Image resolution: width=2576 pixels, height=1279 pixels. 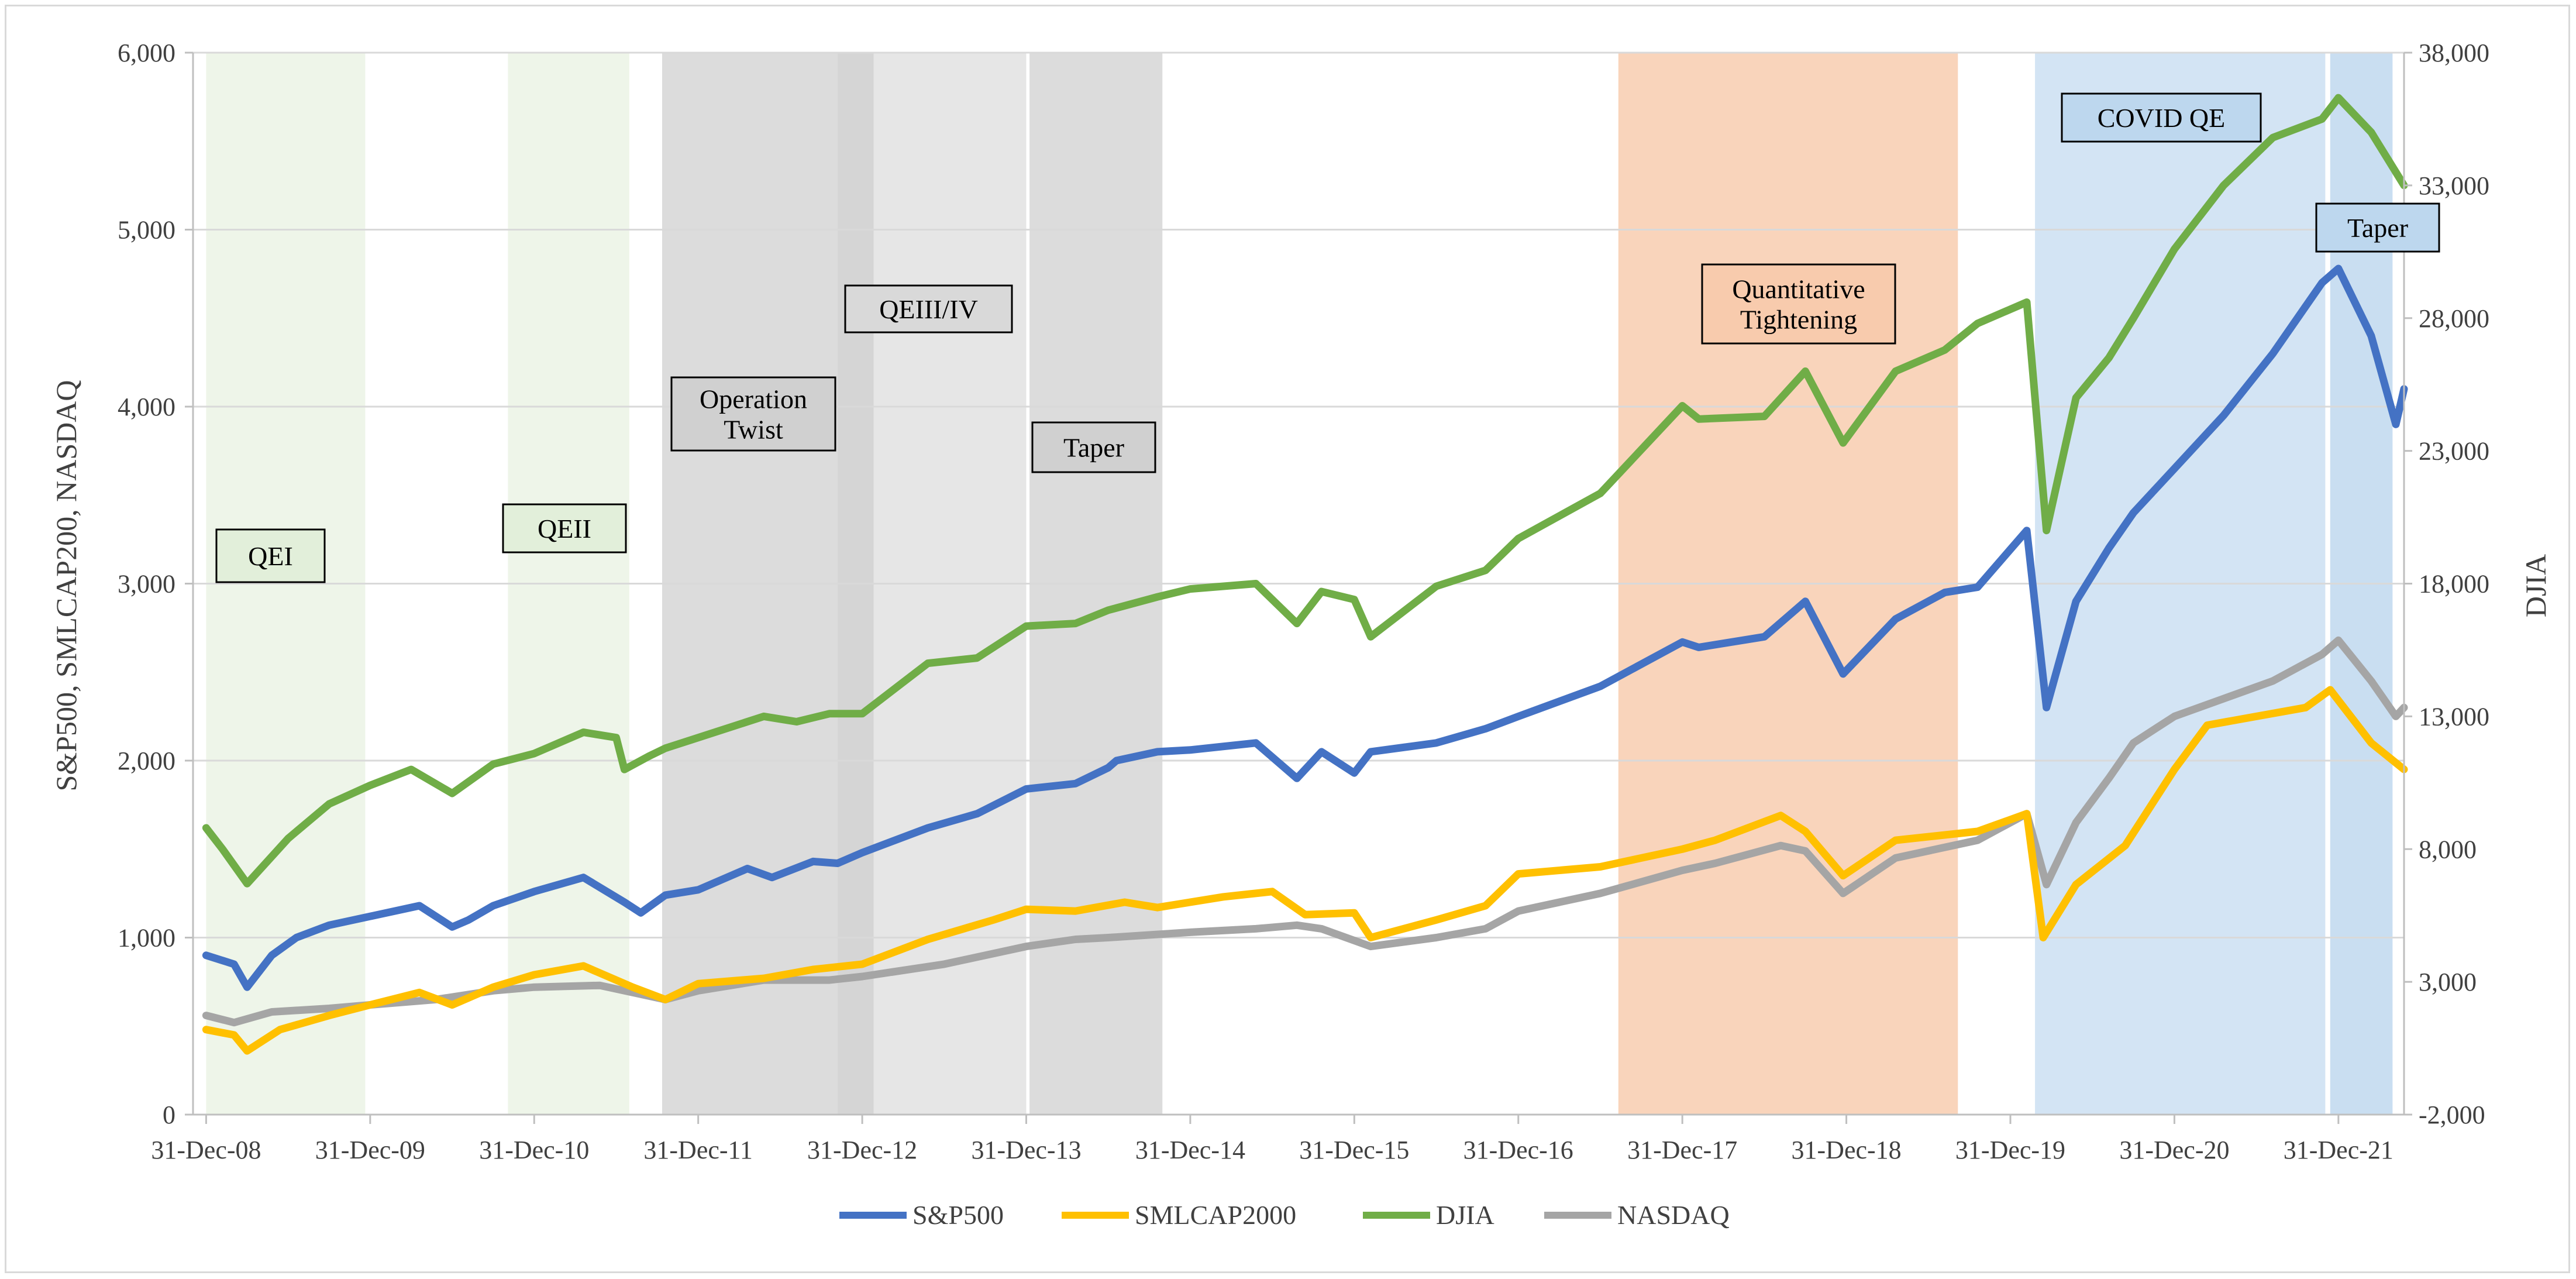 What do you see at coordinates (206, 1150) in the screenshot?
I see `x-tick-label: 31-Dec-08` at bounding box center [206, 1150].